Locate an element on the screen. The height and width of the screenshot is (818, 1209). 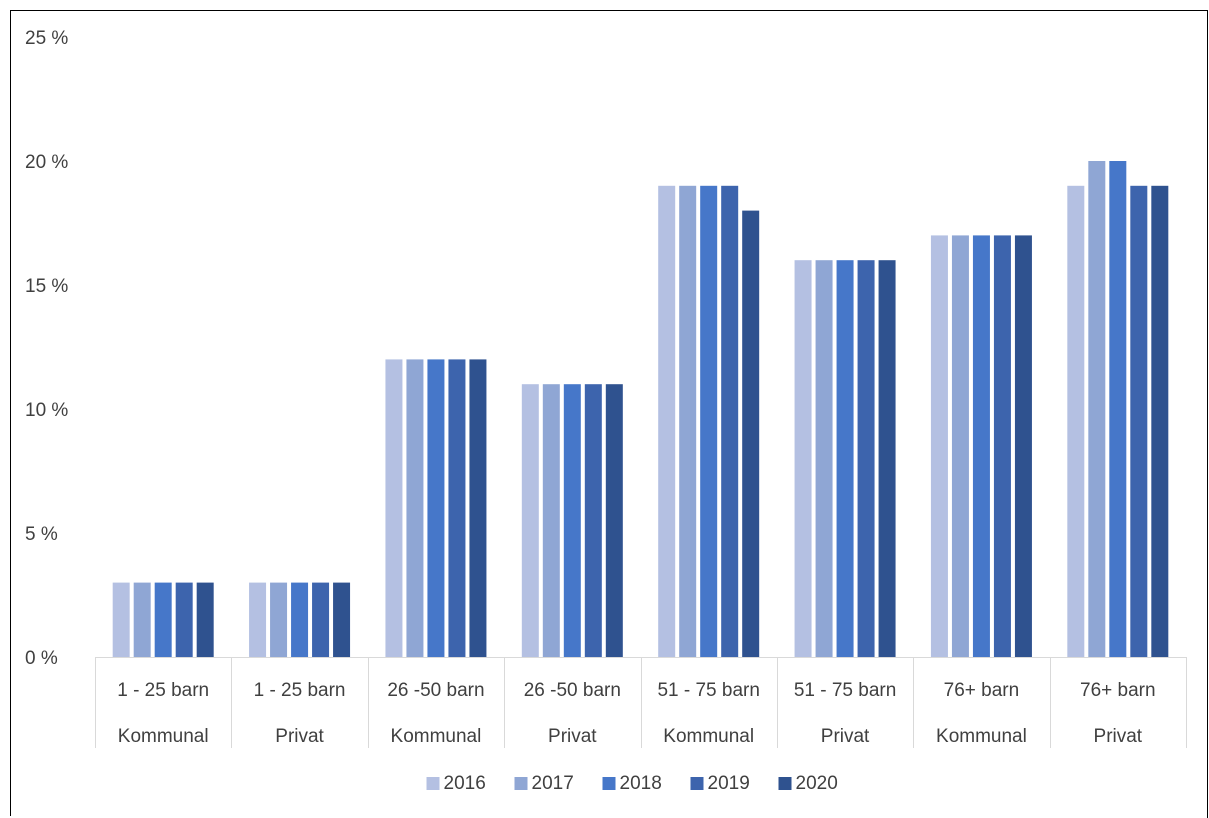
legend-swatch-2016 is located at coordinates (433, 783).